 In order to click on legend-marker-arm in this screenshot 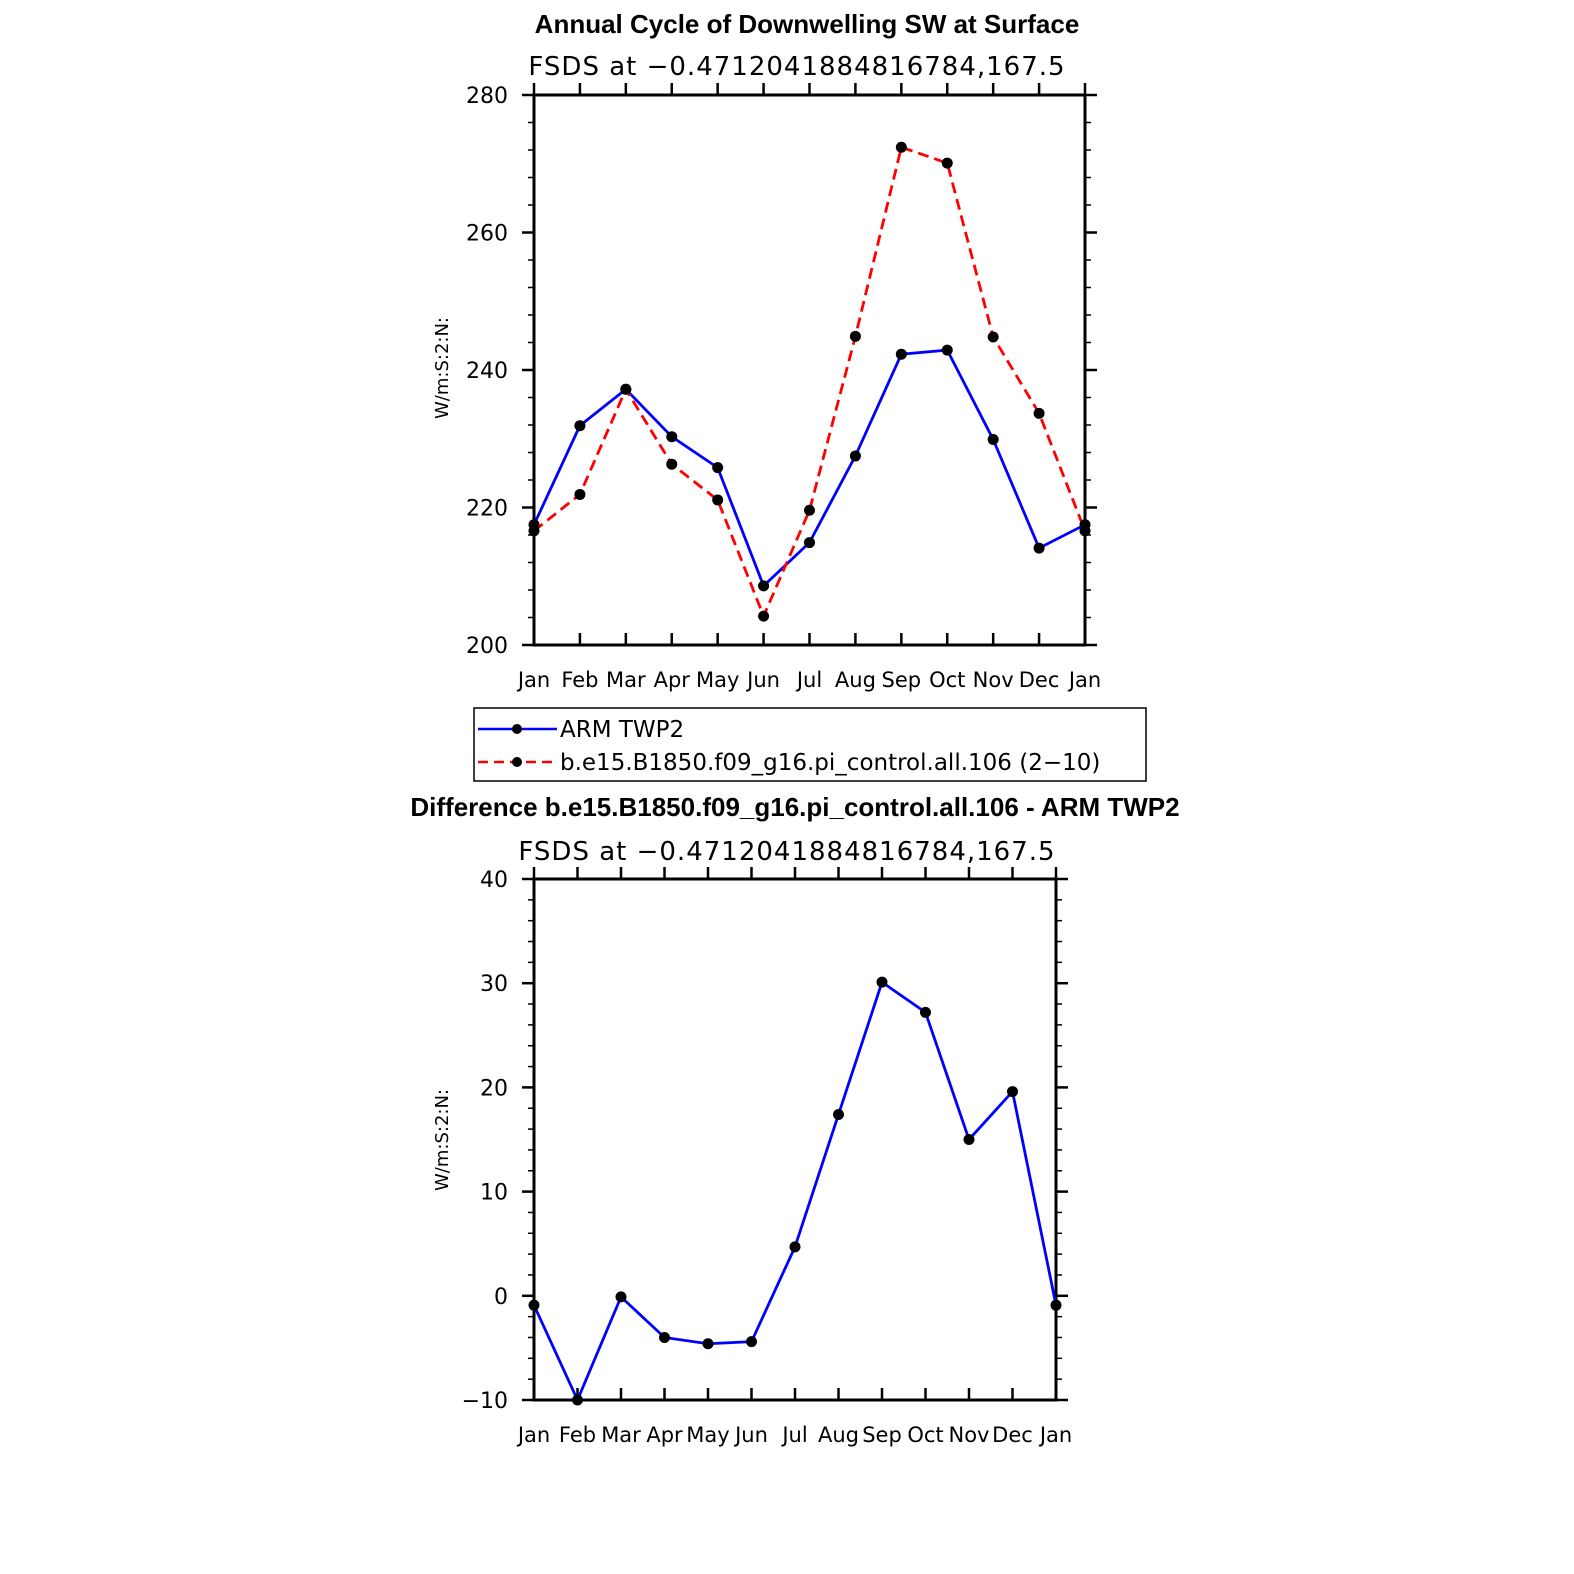, I will do `click(517, 729)`.